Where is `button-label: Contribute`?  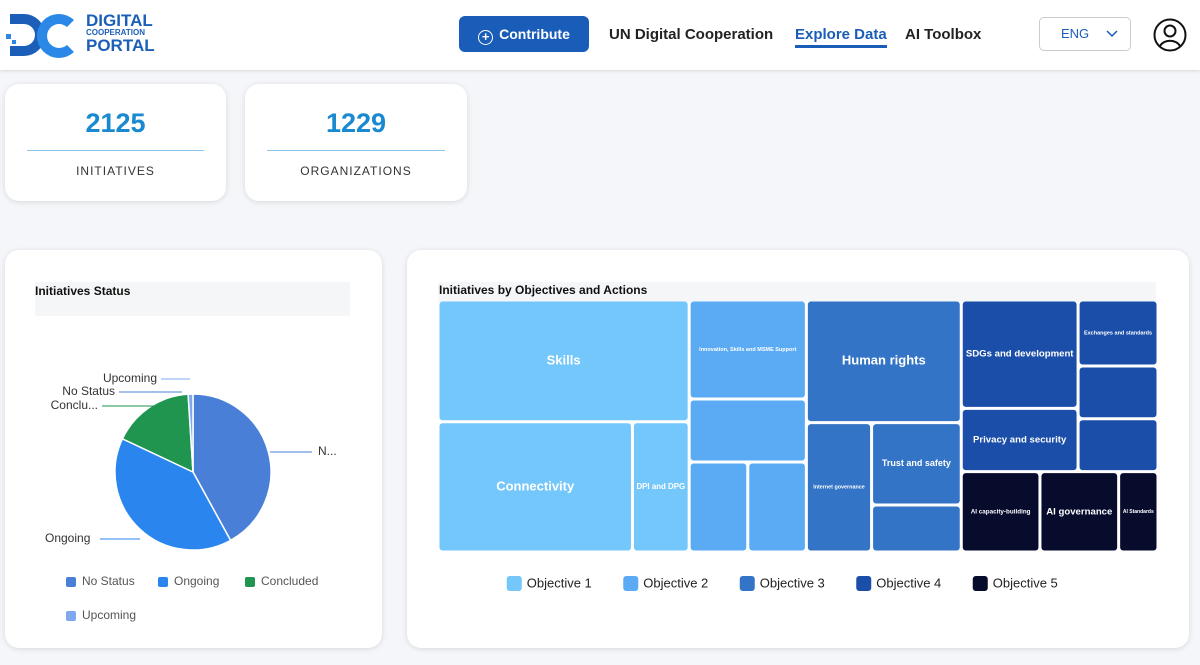
button-label: Contribute is located at coordinates (534, 34).